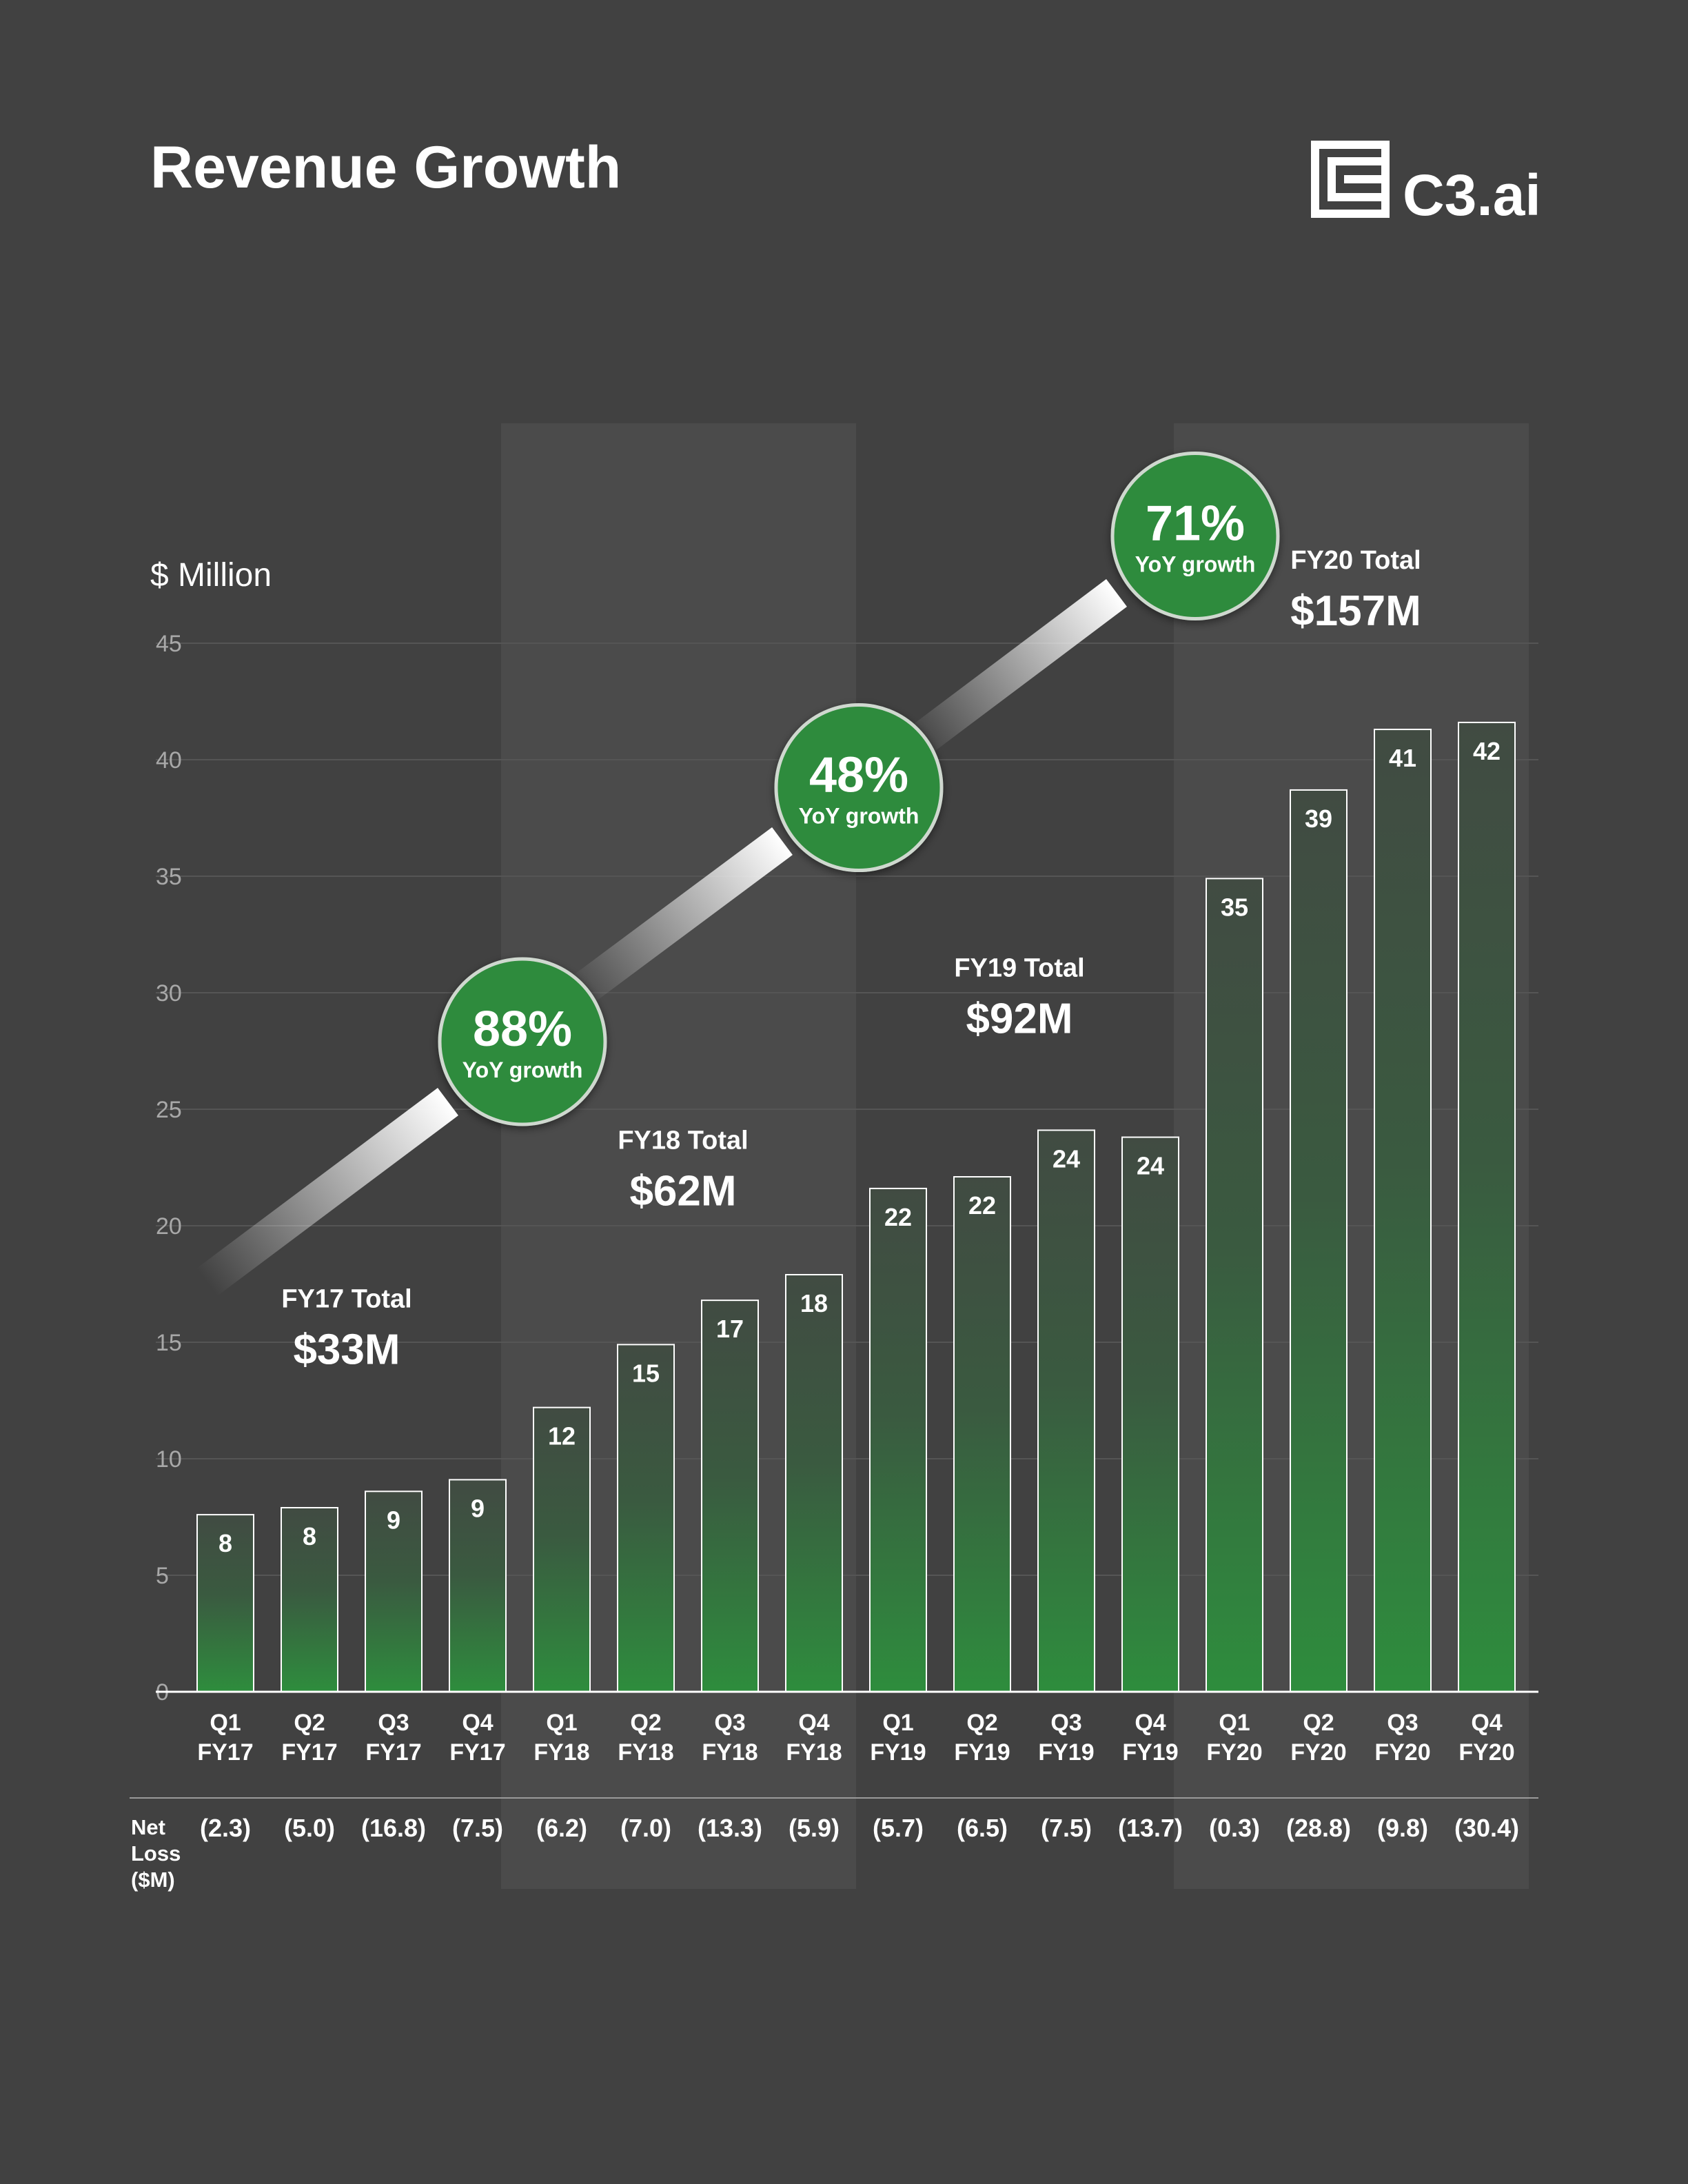 Image resolution: width=1688 pixels, height=2184 pixels. What do you see at coordinates (1234, 1285) in the screenshot?
I see `bar-q1-fy20` at bounding box center [1234, 1285].